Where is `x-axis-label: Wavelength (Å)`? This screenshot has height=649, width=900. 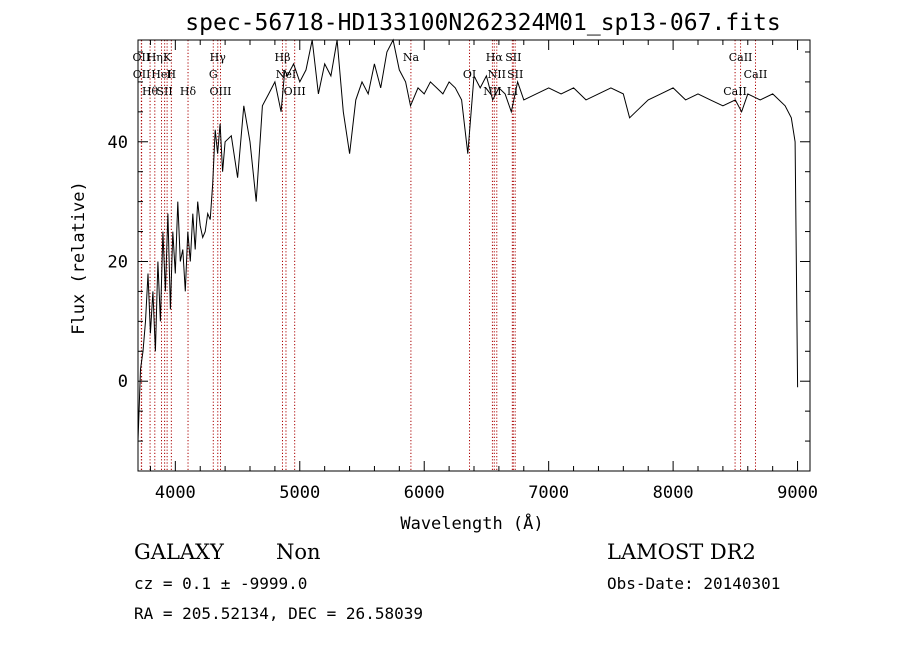 x-axis-label: Wavelength (Å) is located at coordinates (471, 523).